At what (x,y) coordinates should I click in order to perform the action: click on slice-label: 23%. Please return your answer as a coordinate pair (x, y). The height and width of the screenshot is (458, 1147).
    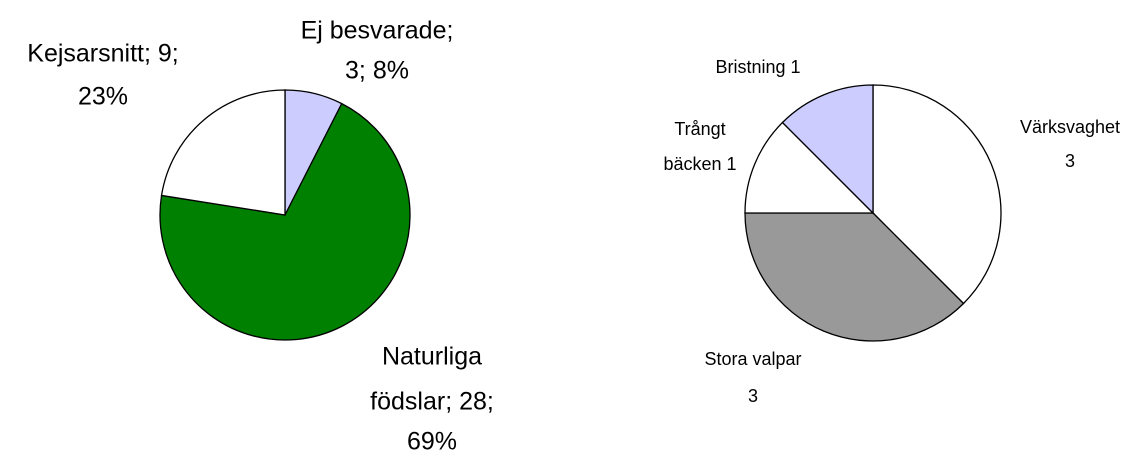
    Looking at the image, I should click on (103, 97).